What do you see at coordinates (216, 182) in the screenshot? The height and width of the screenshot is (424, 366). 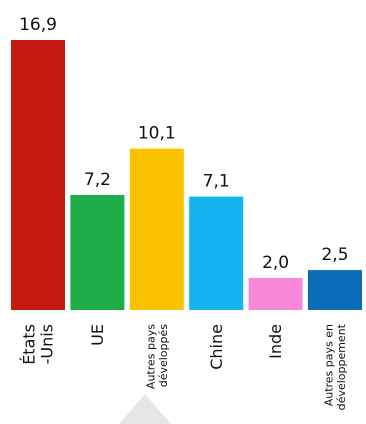 I see `value-label-3: 7,1` at bounding box center [216, 182].